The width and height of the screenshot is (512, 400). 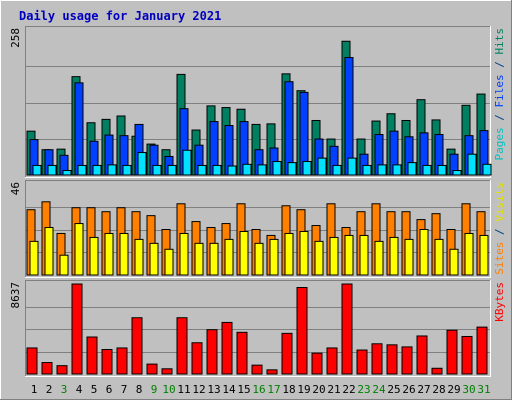 I want to click on legend-entry: Sites, so click(x=499, y=258).